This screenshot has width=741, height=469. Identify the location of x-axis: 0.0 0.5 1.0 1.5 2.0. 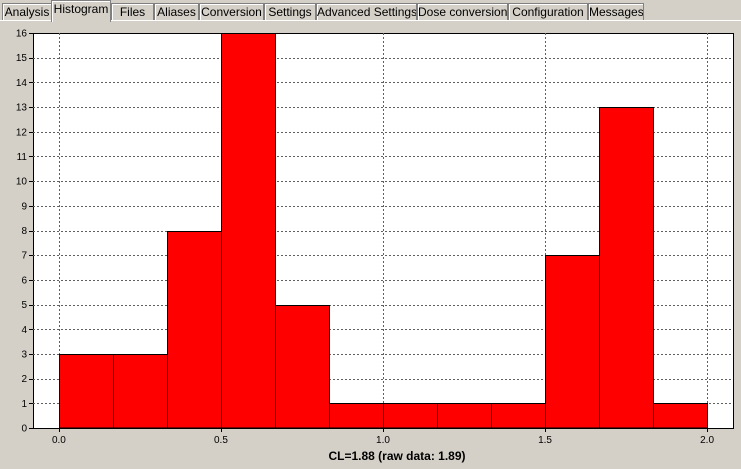
(383, 437).